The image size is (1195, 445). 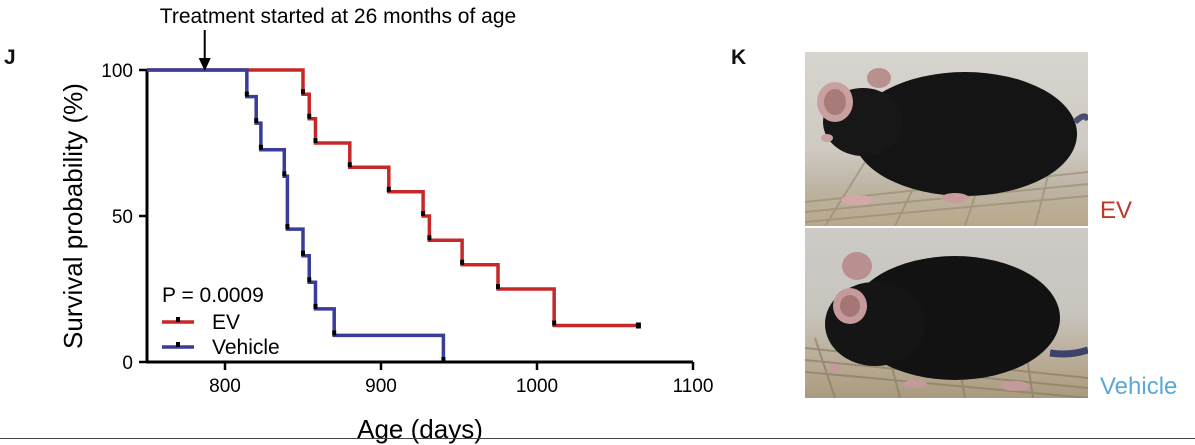 What do you see at coordinates (204, 64) in the screenshot?
I see `treatment-arrow-head` at bounding box center [204, 64].